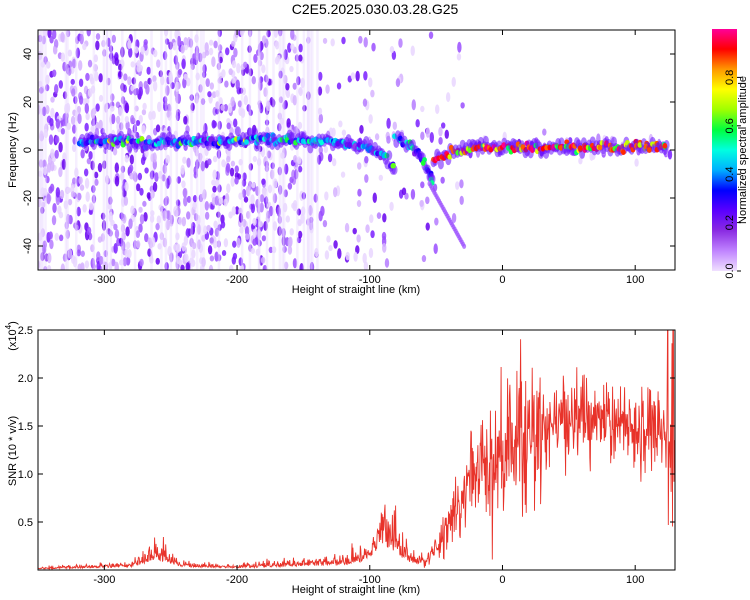 Image resolution: width=750 pixels, height=600 pixels. I want to click on snr-x-tick-label: 0, so click(502, 580).